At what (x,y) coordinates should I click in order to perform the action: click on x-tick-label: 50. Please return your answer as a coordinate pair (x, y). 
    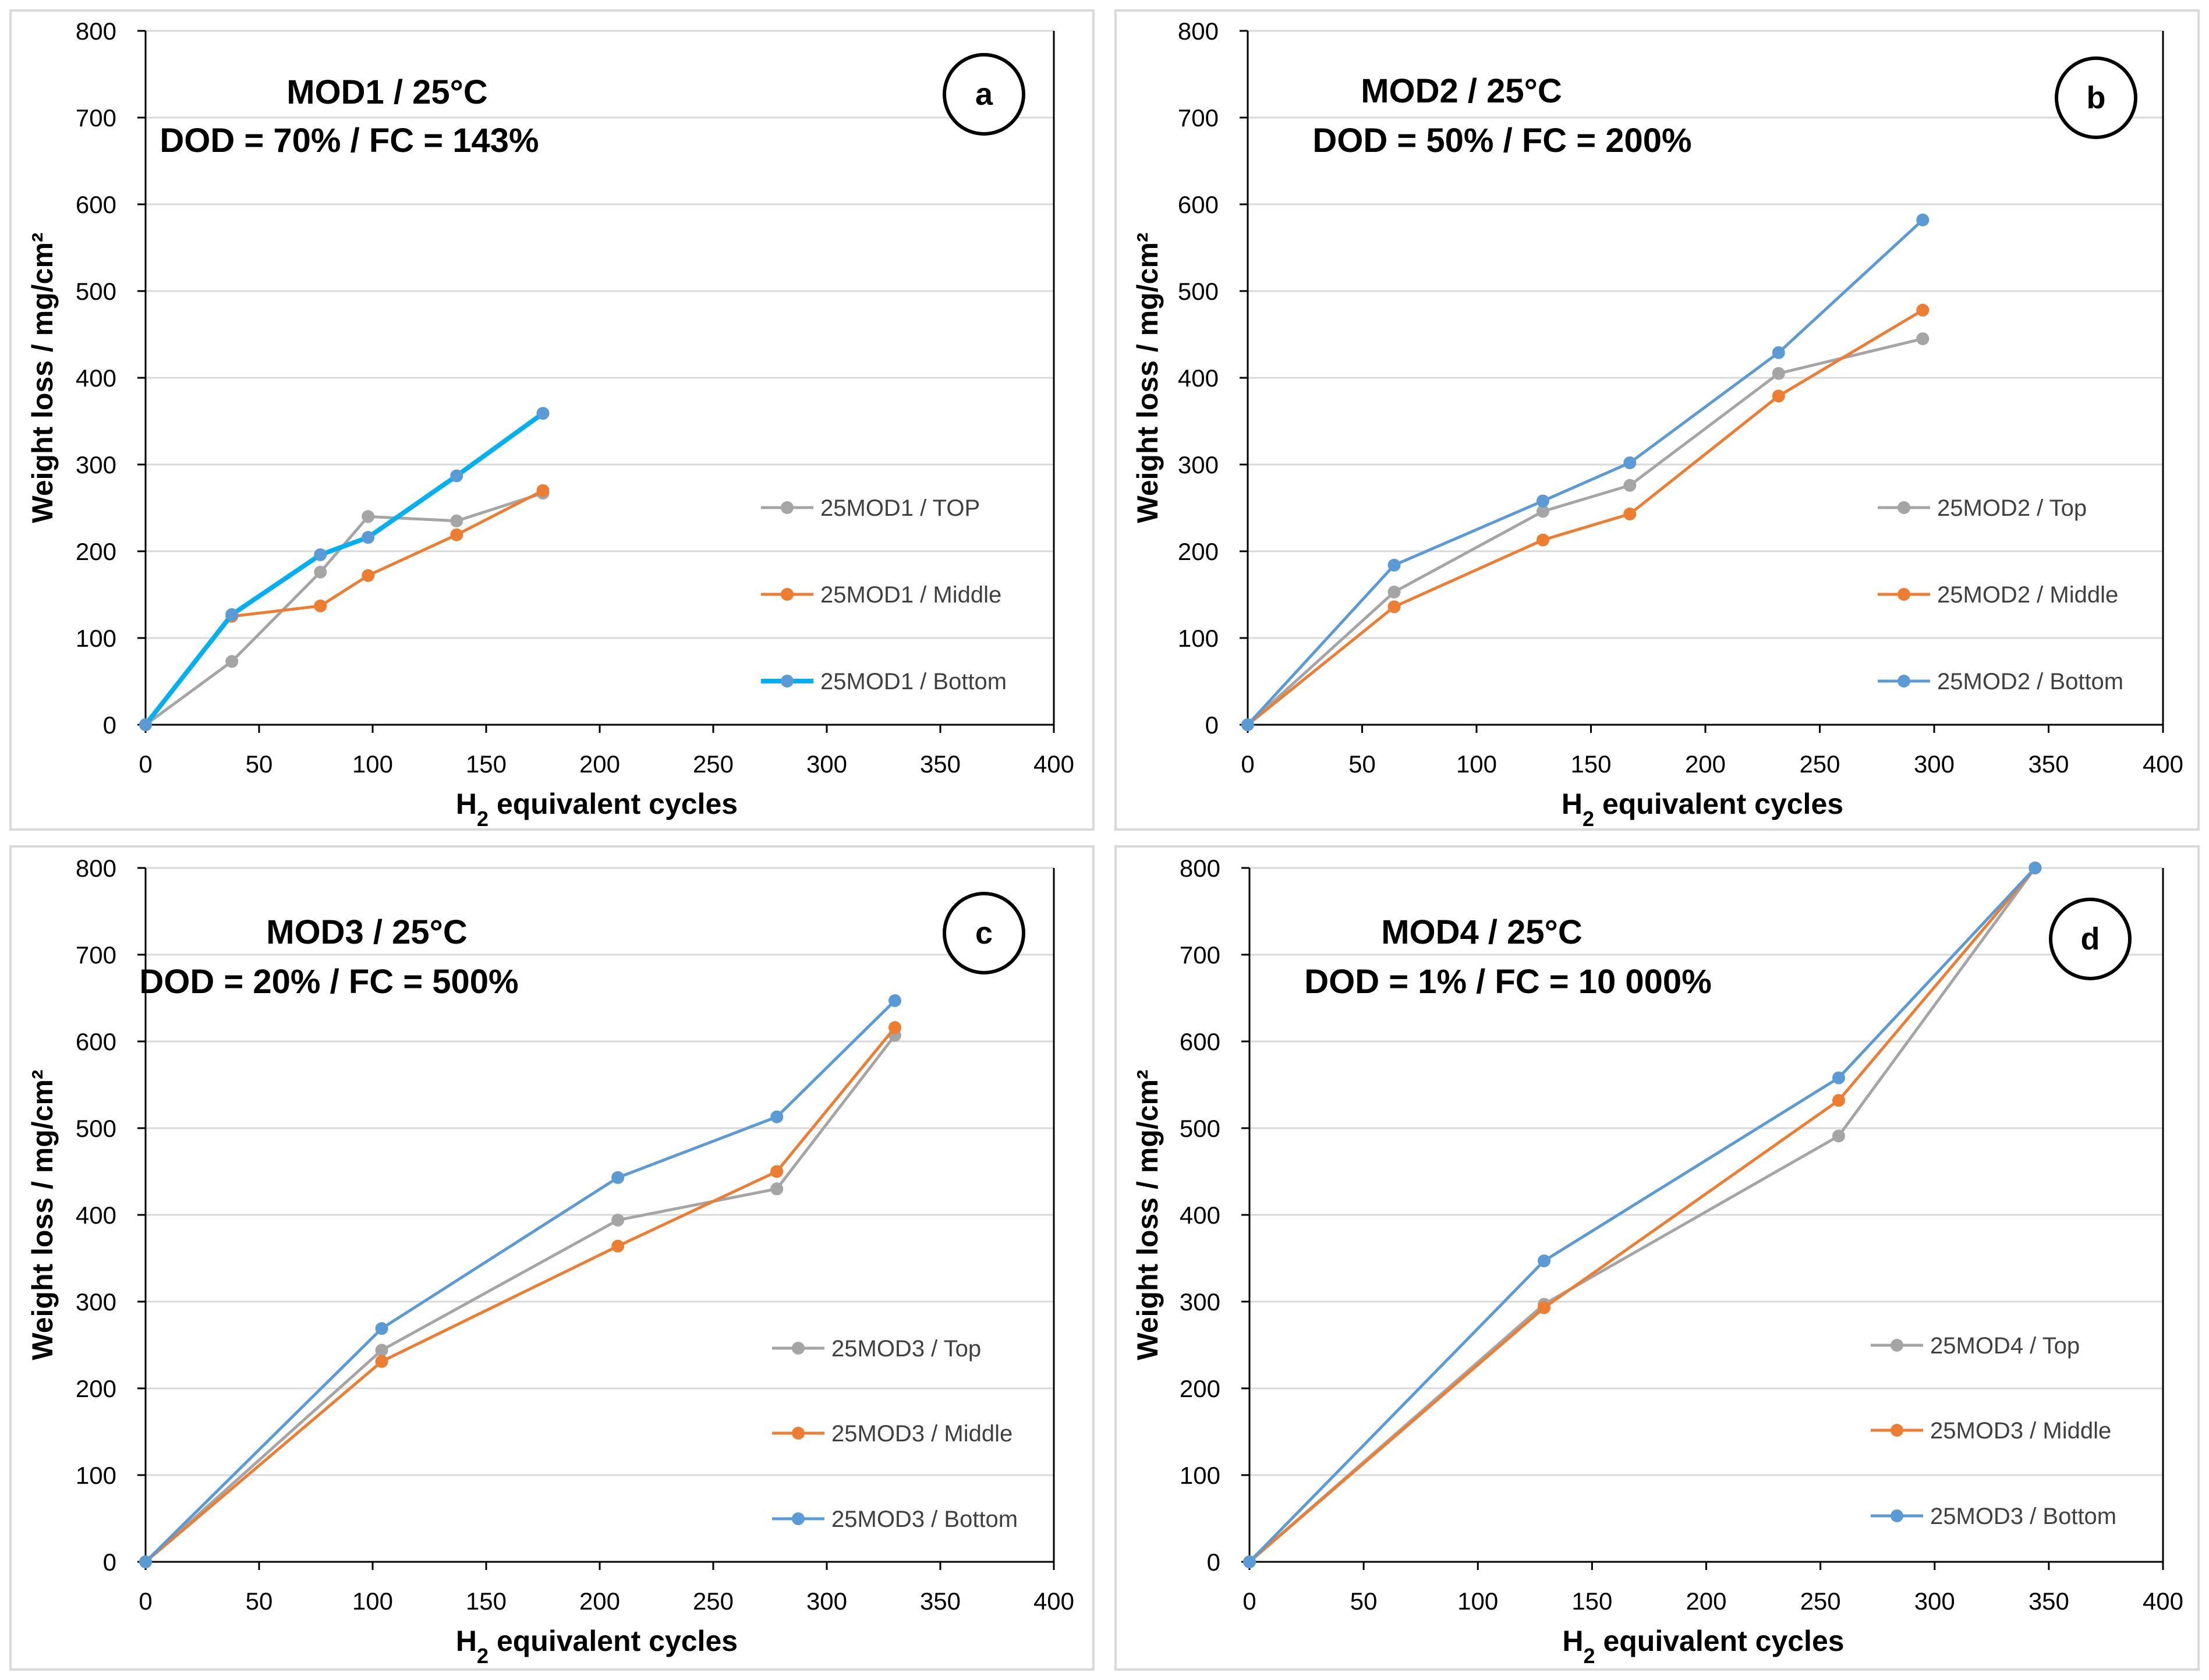
    Looking at the image, I should click on (1362, 764).